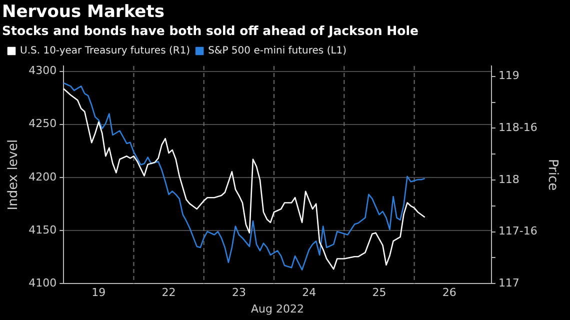  What do you see at coordinates (239, 293) in the screenshot?
I see `x-tick-label: 23` at bounding box center [239, 293].